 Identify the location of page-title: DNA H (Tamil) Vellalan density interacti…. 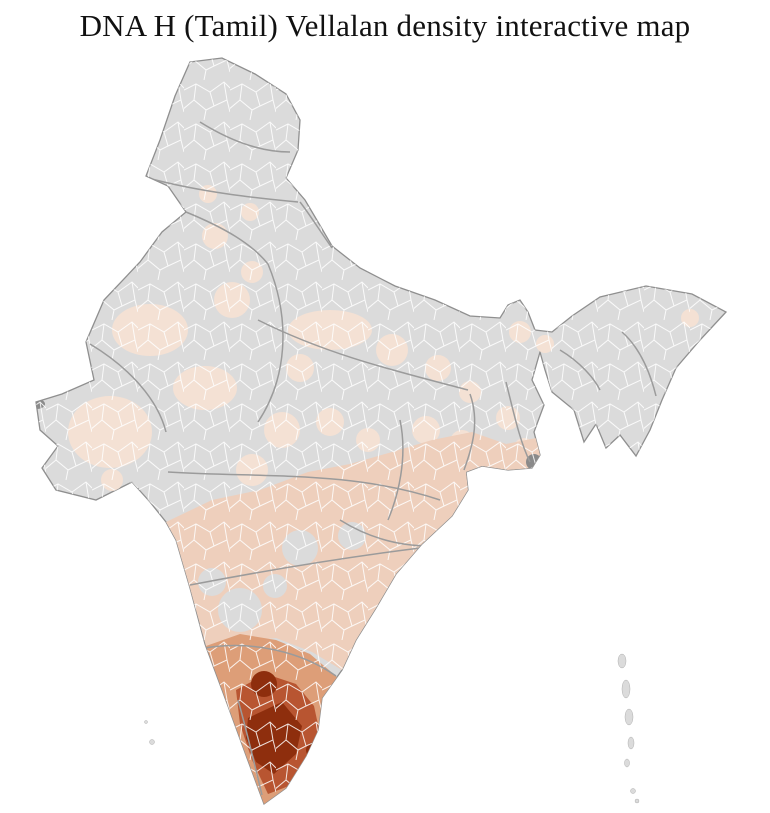
(385, 25).